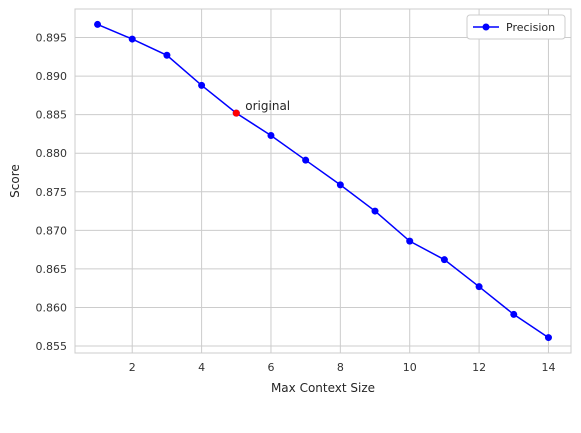  I want to click on x-axis-label: Max Context Size, so click(323, 388).